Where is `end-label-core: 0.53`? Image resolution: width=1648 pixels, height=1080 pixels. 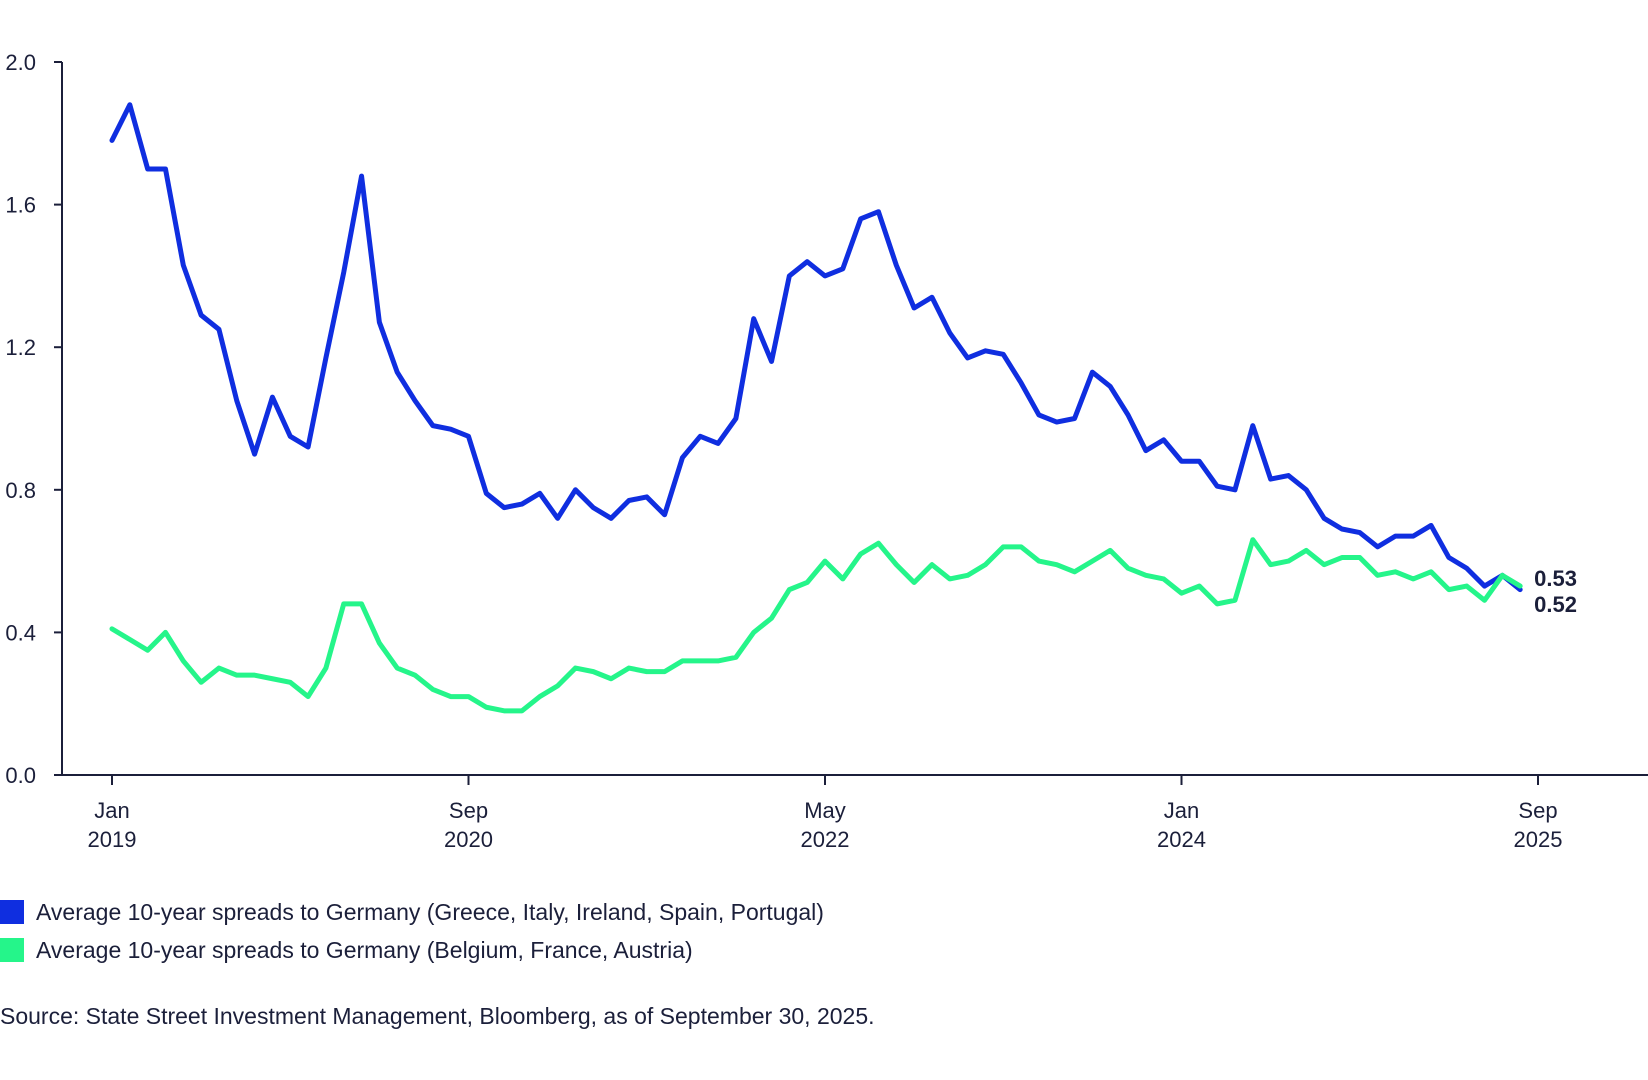 end-label-core: 0.53 is located at coordinates (1555, 578).